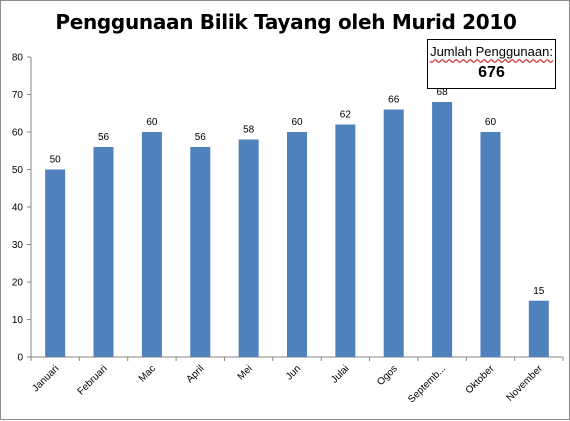  What do you see at coordinates (18, 95) in the screenshot?
I see `y-tick-label: 70` at bounding box center [18, 95].